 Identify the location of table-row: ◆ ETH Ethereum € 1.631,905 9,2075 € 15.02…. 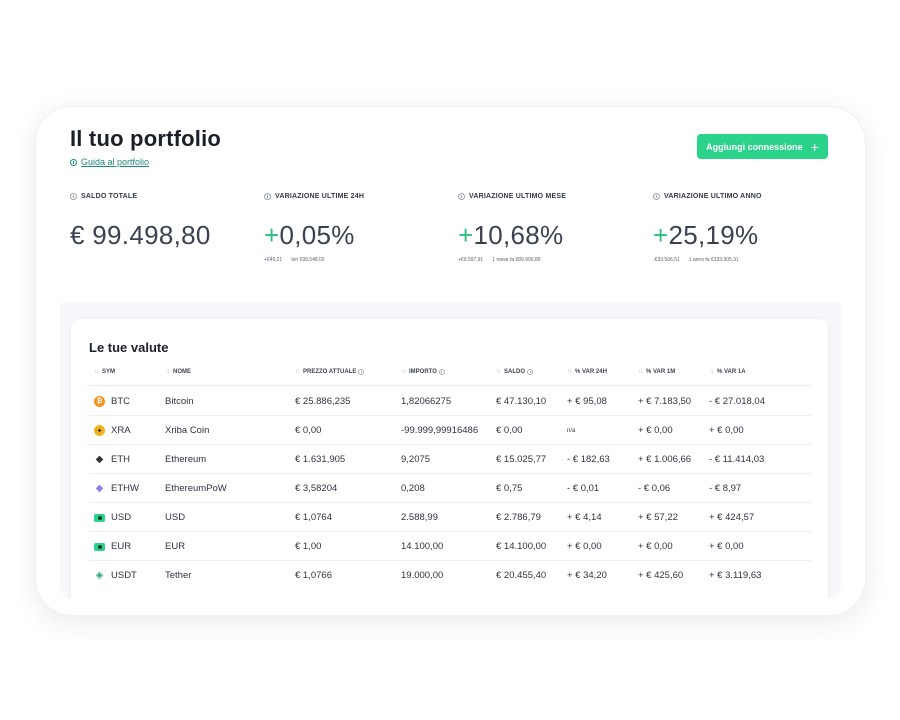
(450, 459).